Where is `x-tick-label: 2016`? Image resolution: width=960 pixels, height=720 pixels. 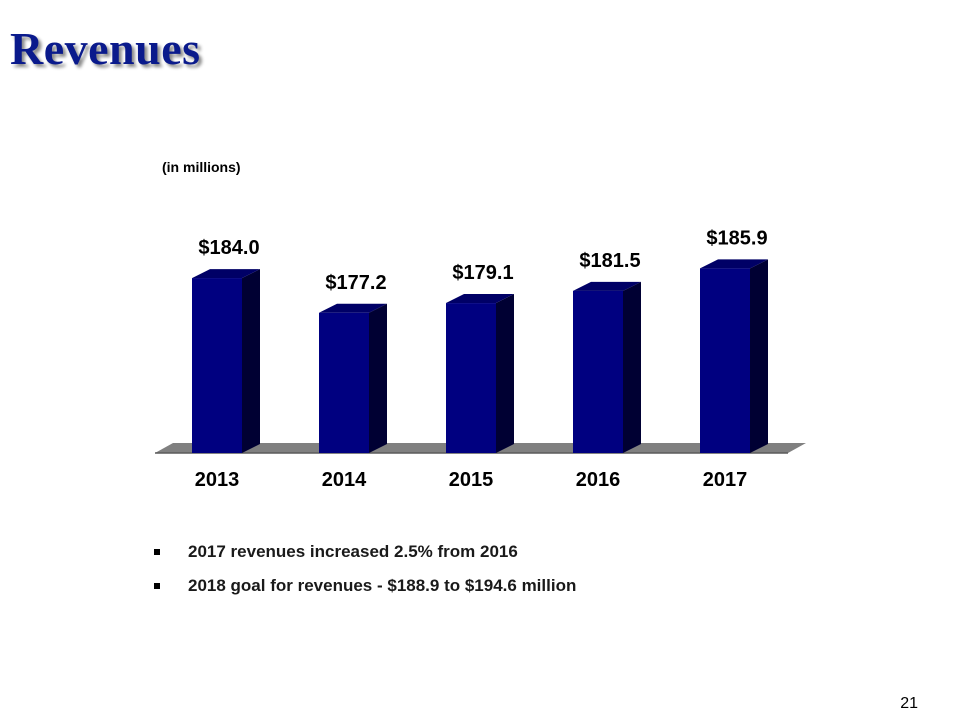
x-tick-label: 2016 is located at coordinates (598, 480).